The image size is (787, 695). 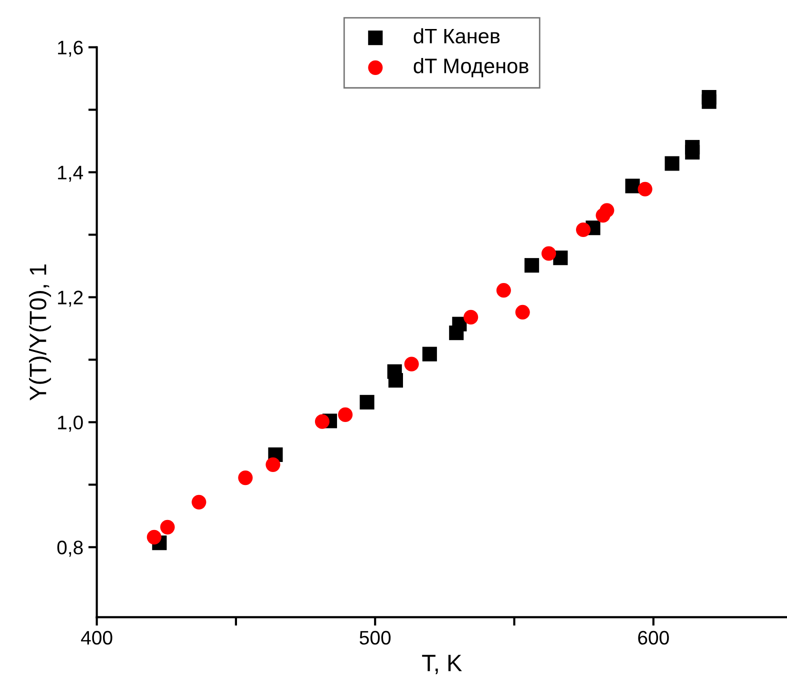 What do you see at coordinates (70, 48) in the screenshot?
I see `y-tick-label: 1,6` at bounding box center [70, 48].